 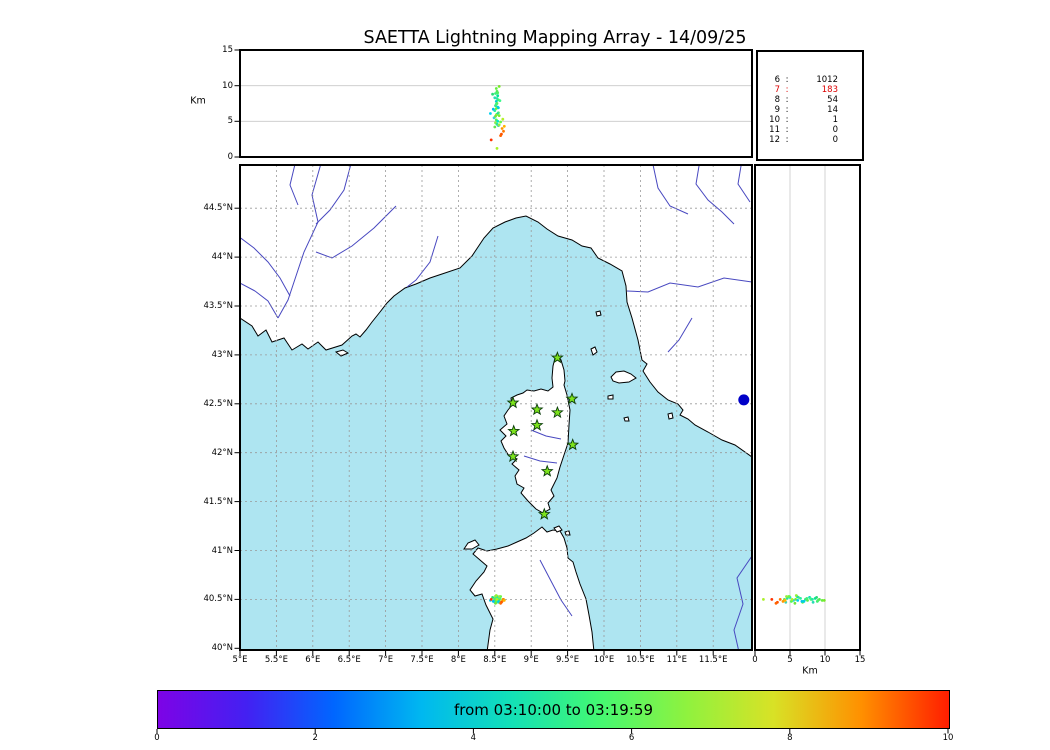 What do you see at coordinates (810, 130) in the screenshot?
I see `station-stat-row: 11: 0` at bounding box center [810, 130].